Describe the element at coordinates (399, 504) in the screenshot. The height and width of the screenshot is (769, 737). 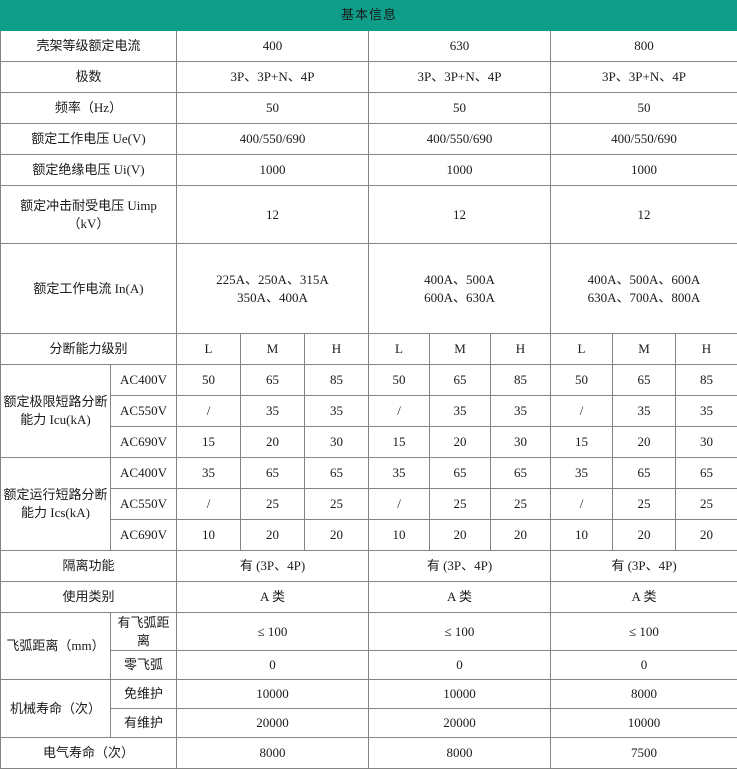
I see `cell-ics-1-3: /` at that location.